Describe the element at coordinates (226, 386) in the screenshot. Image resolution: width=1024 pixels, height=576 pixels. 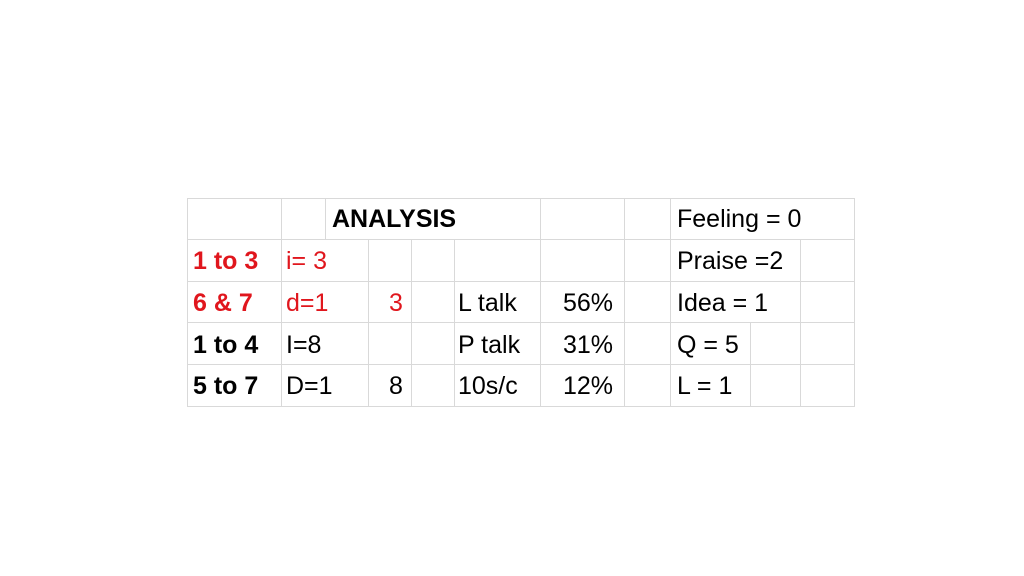
I see `range-cell: 5 to 7` at that location.